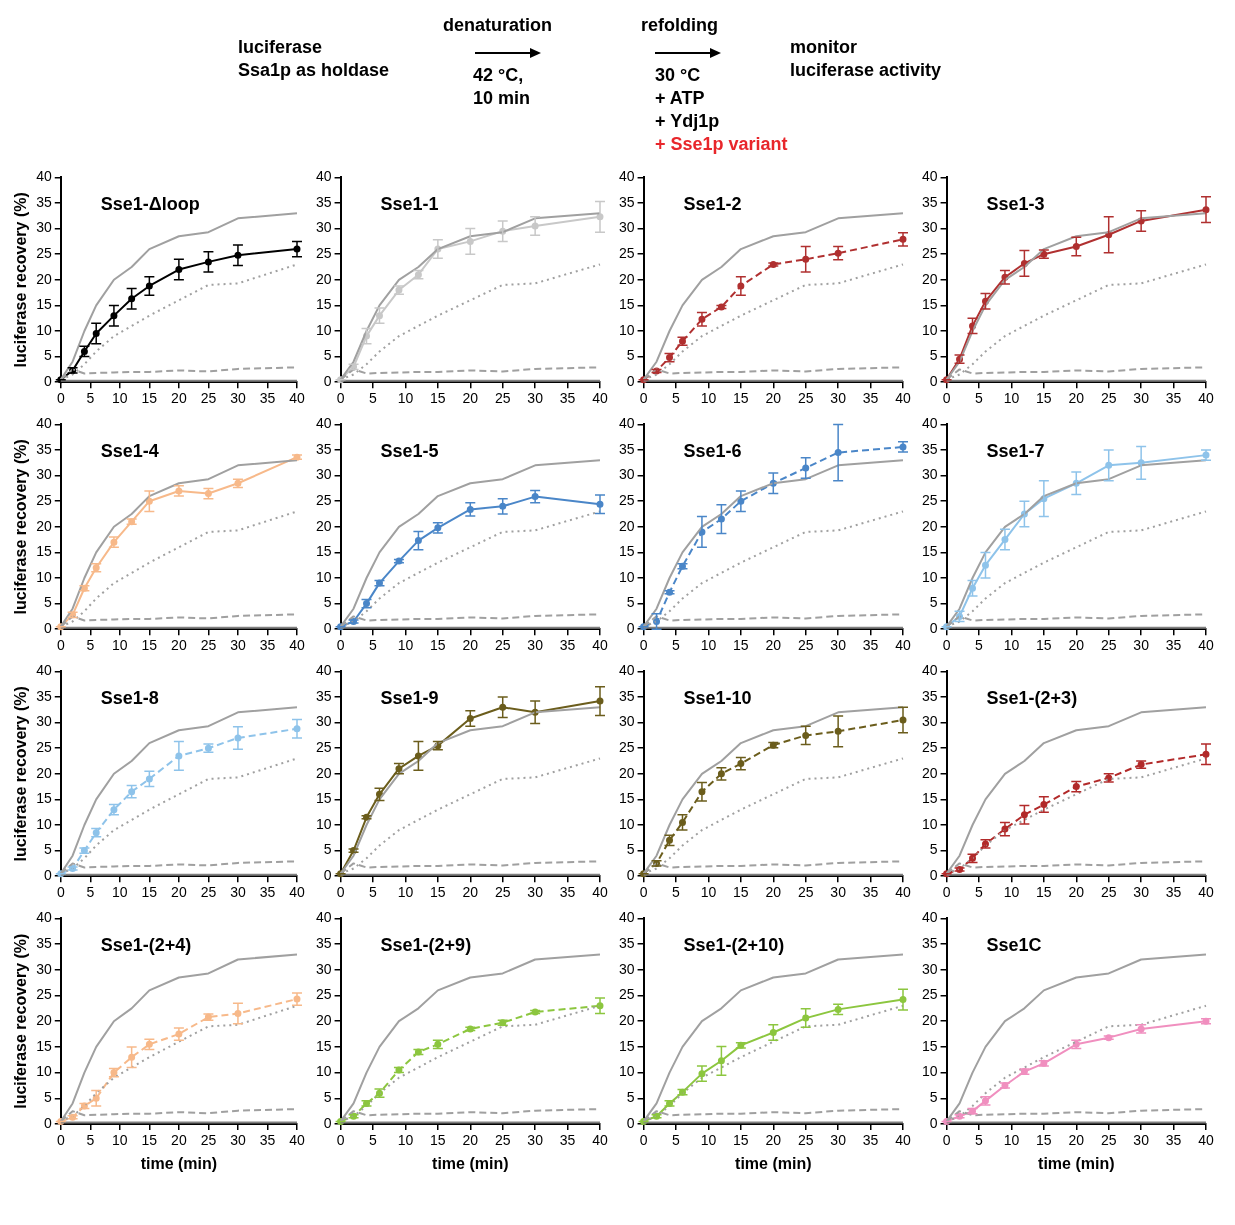 The height and width of the screenshot is (1225, 1235). I want to click on text: + Sse1p variant, so click(721, 144).